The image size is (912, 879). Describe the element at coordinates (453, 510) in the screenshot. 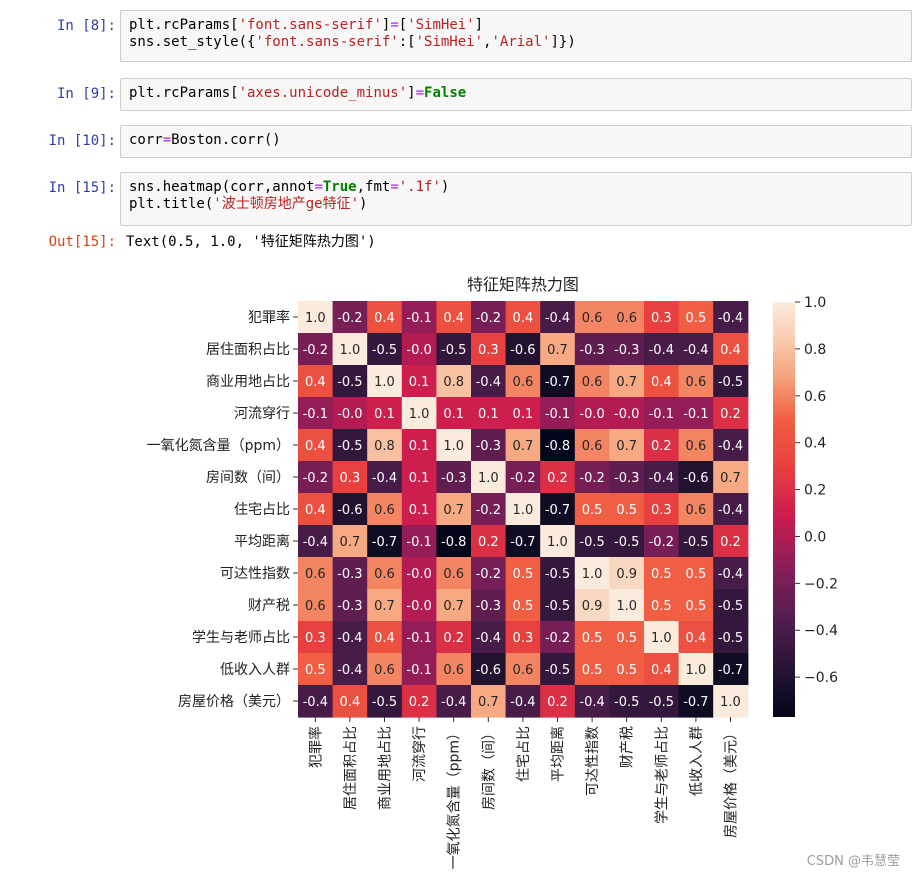

I see `cell-annotation: 0.7` at that location.